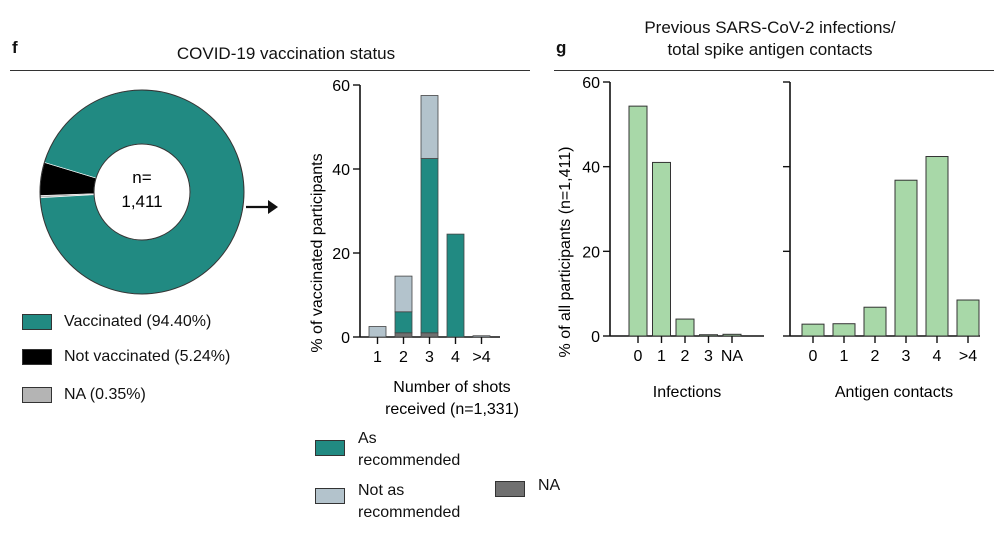  I want to click on infections-y-axis-label: % of all participants (n=1,411), so click(565, 252).